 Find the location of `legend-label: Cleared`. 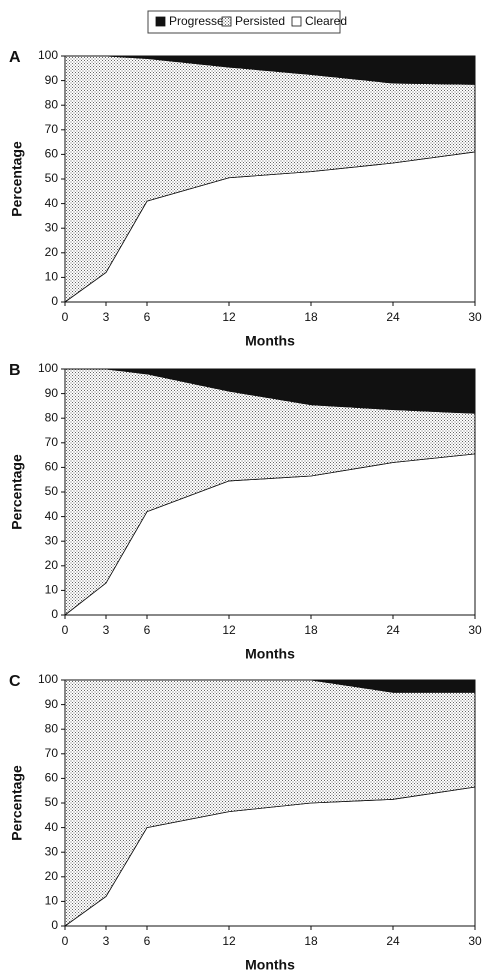

legend-label: Cleared is located at coordinates (326, 21).